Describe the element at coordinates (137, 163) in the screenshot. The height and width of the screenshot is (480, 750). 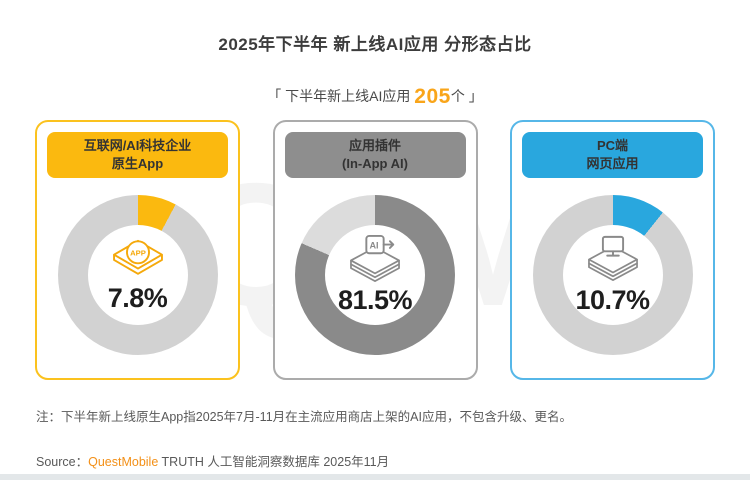
I see `card-title-line2: 原生App` at that location.